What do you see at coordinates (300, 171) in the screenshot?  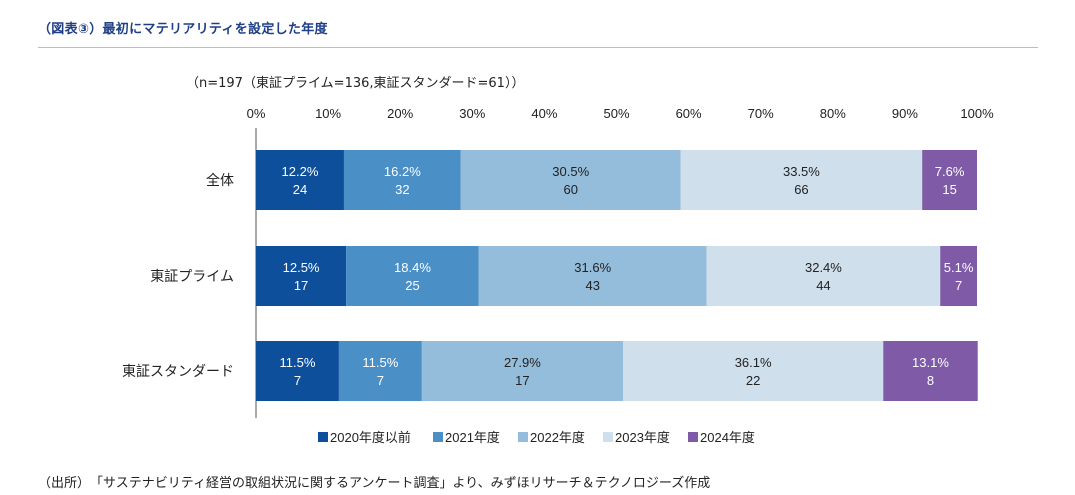 I see `data-label-percent: 12.2%` at bounding box center [300, 171].